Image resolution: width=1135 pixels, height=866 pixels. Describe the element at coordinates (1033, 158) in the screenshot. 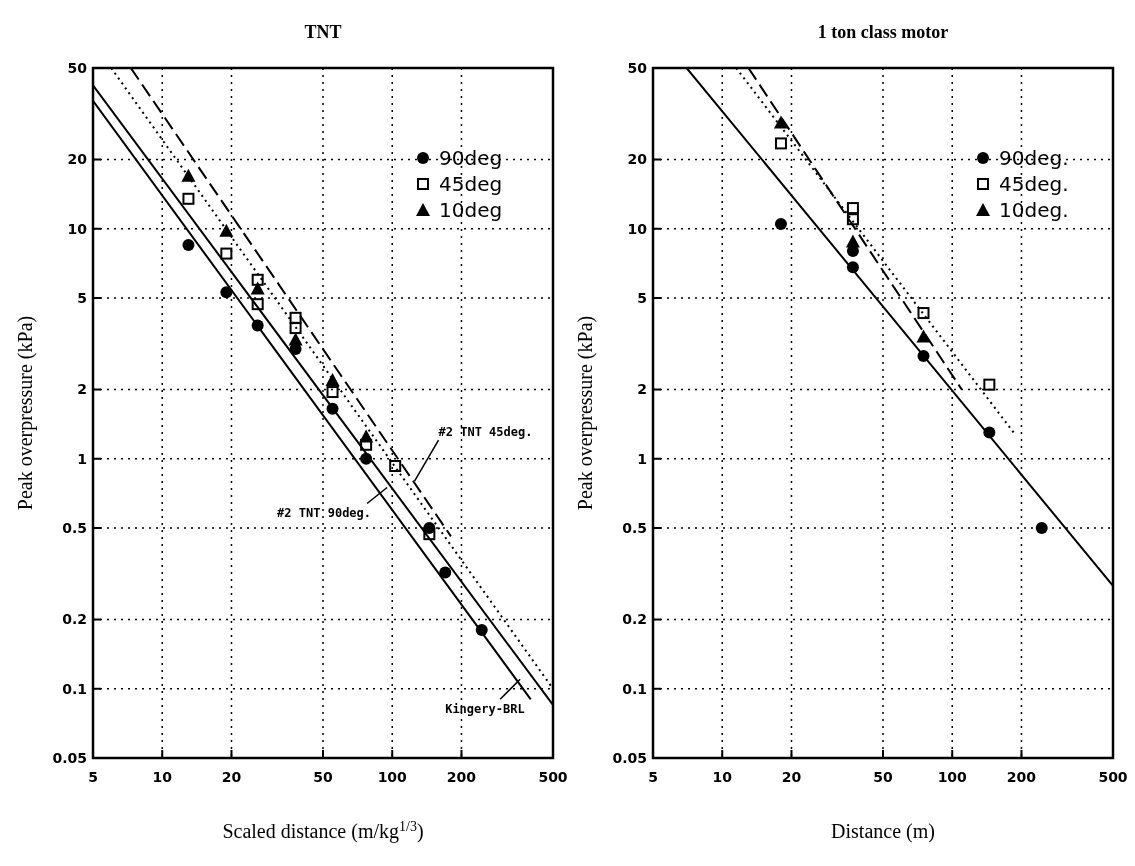

I see `legend-label: 90deg.` at that location.